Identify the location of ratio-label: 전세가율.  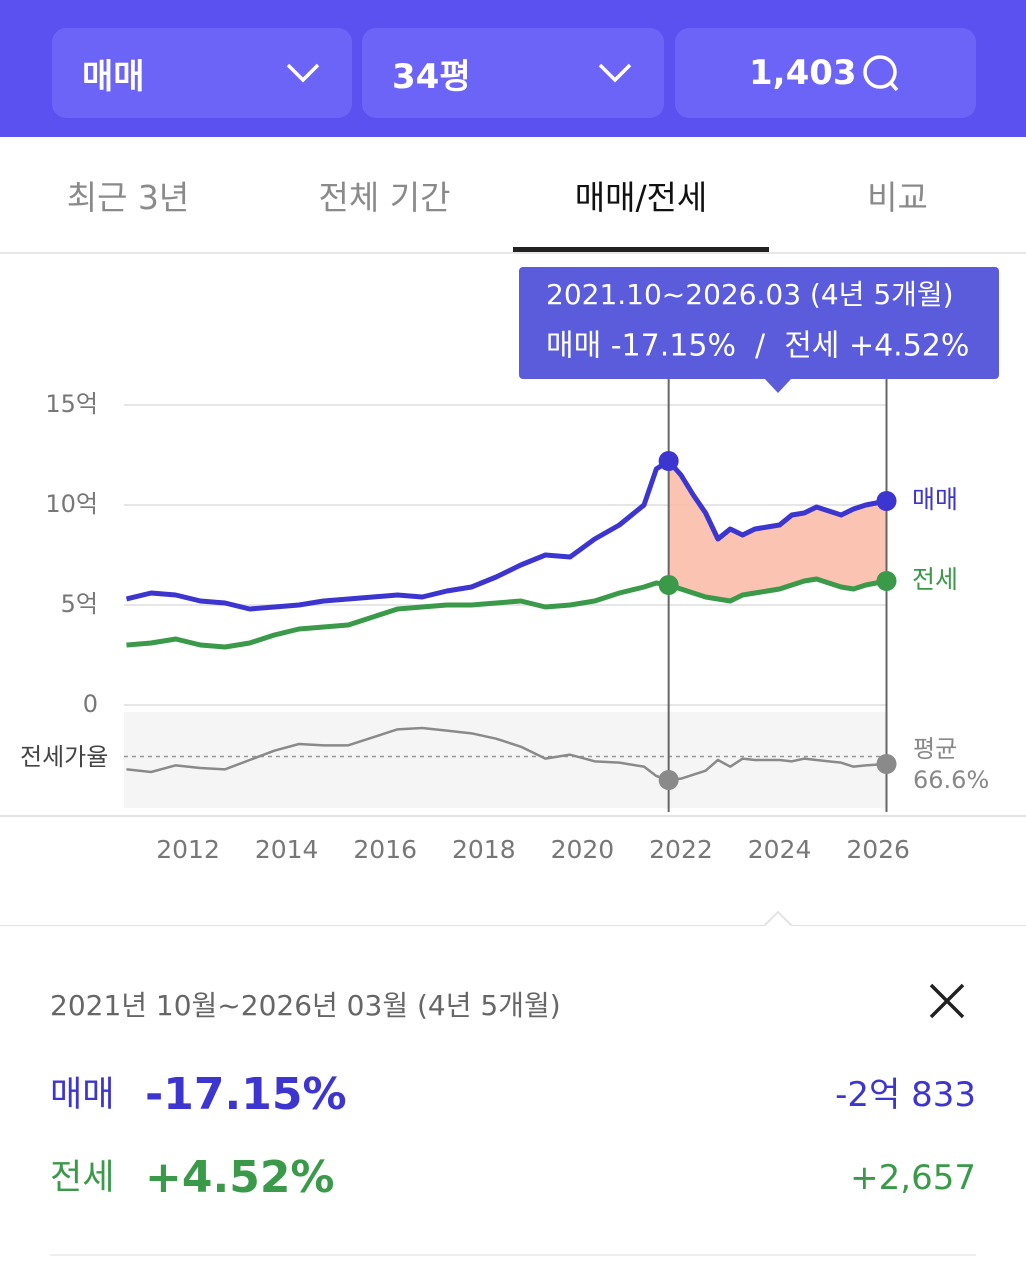
(64, 757).